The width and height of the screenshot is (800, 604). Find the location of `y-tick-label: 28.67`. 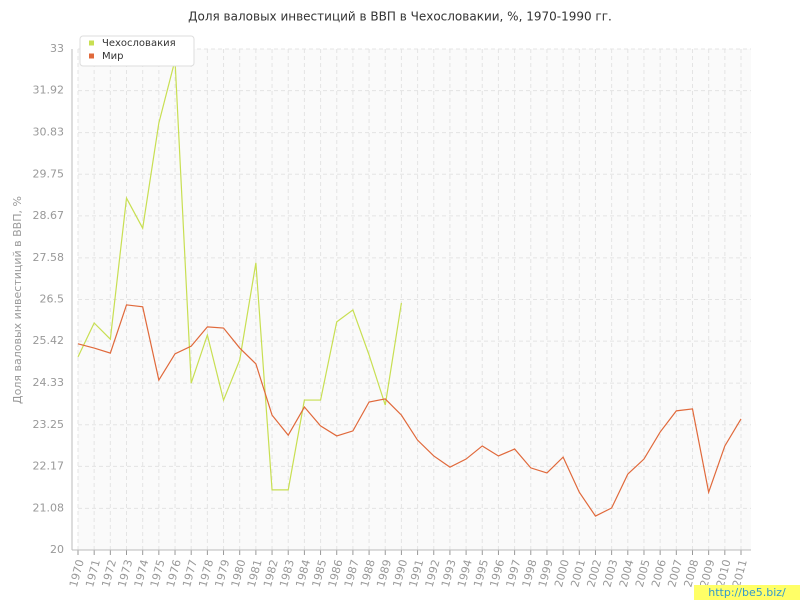

y-tick-label: 28.67 is located at coordinates (49, 215).